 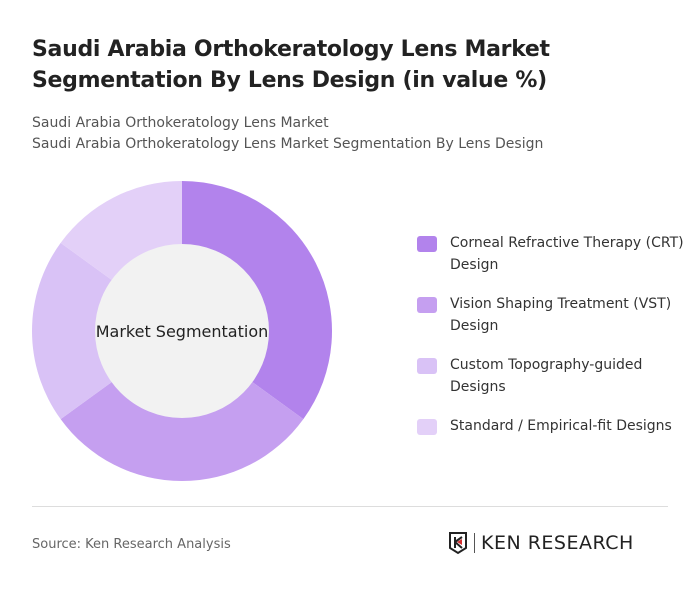 What do you see at coordinates (561, 315) in the screenshot?
I see `legend-label: Vision Shaping Treatment (VST) Design` at bounding box center [561, 315].